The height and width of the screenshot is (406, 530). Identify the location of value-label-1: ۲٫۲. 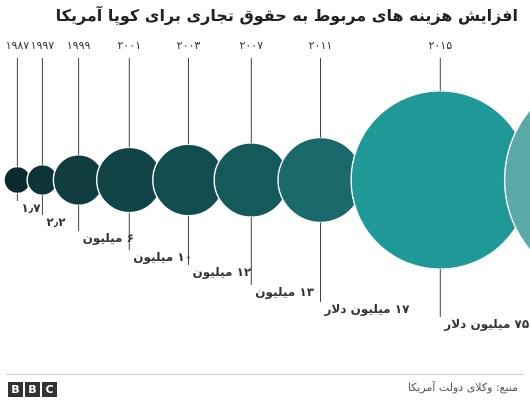
(56, 222).